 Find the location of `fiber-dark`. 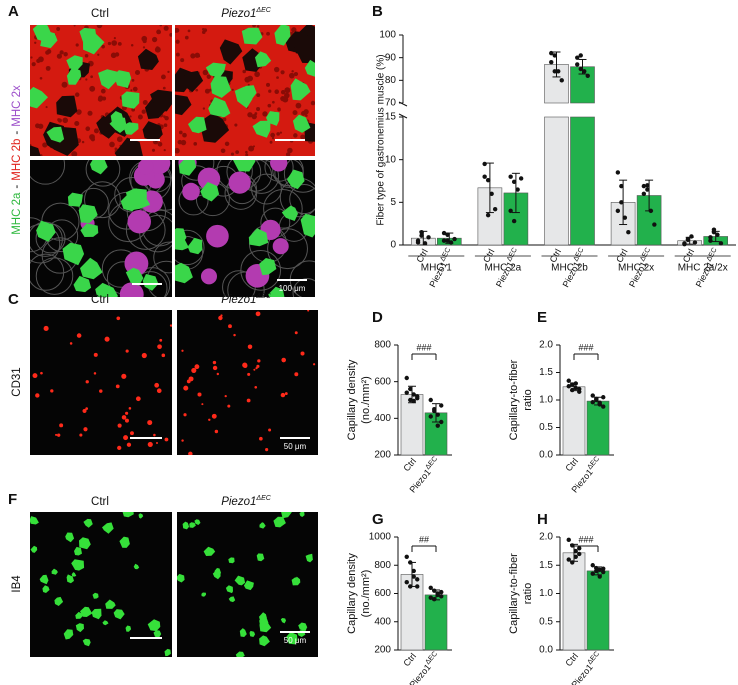

fiber-dark is located at coordinates (148, 59).